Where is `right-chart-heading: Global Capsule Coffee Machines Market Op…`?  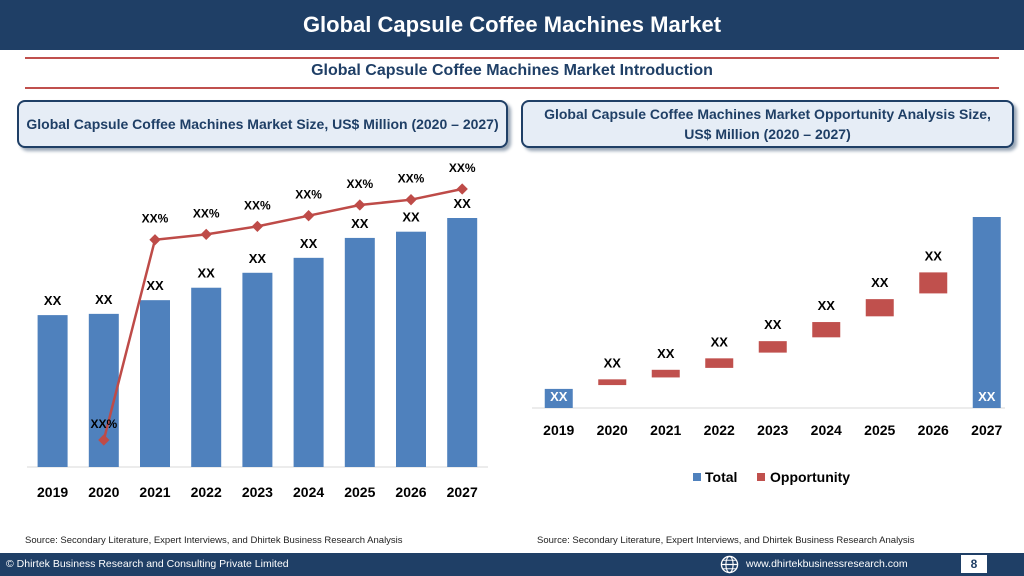 right-chart-heading: Global Capsule Coffee Machines Market Op… is located at coordinates (767, 124).